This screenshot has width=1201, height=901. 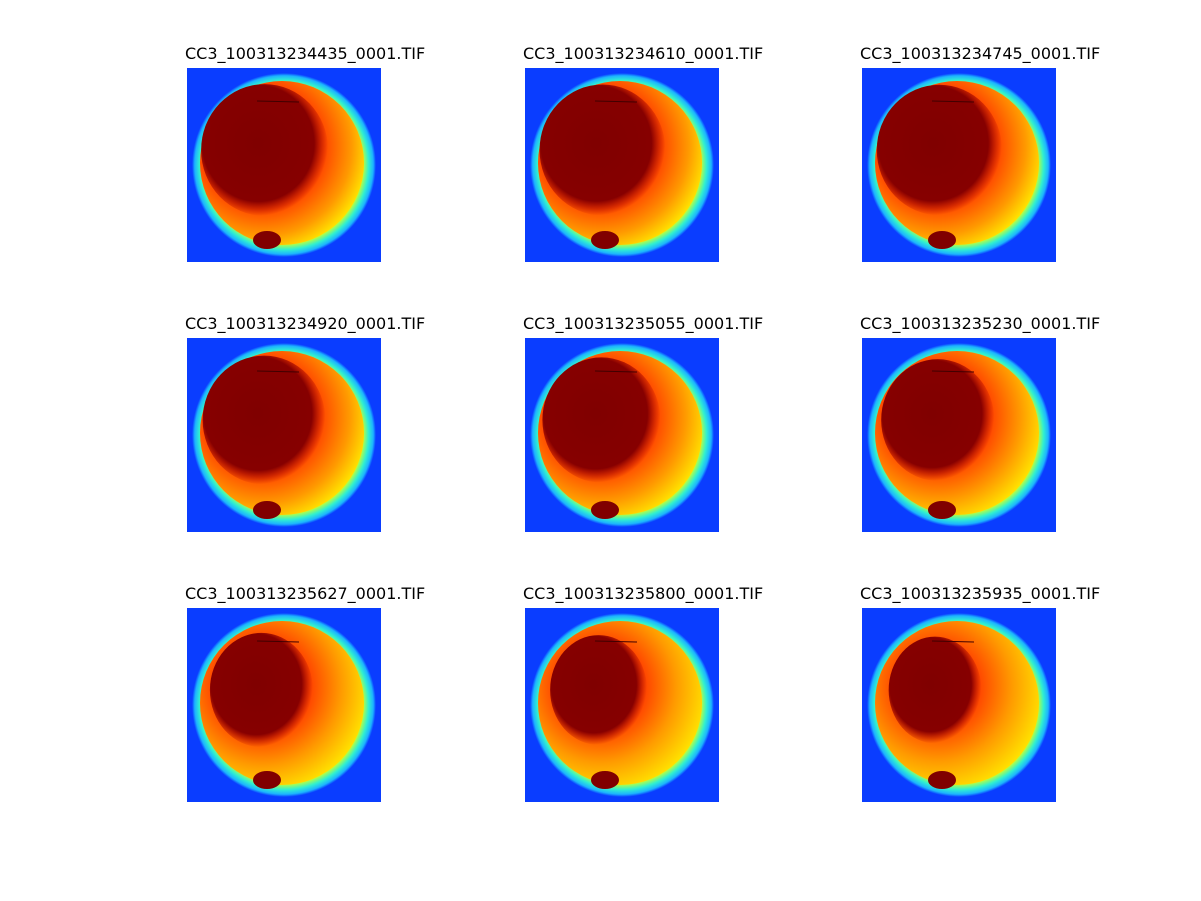 I want to click on panel-3: CC3_100313234745_0001.TIF, so click(x=995, y=164).